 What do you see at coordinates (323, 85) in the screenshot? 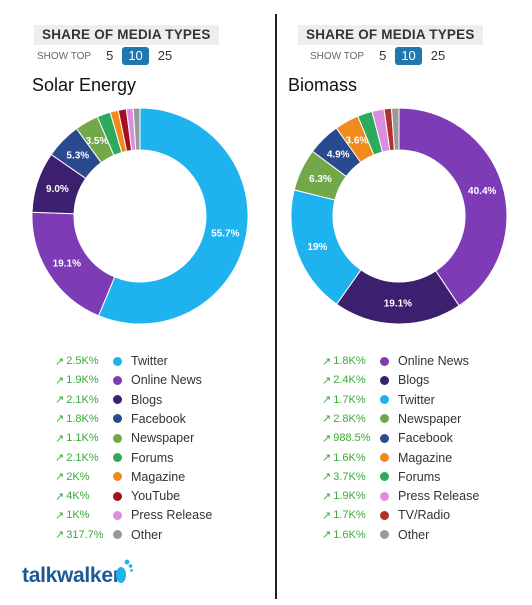
I see `chart-title: Biomass` at bounding box center [323, 85].